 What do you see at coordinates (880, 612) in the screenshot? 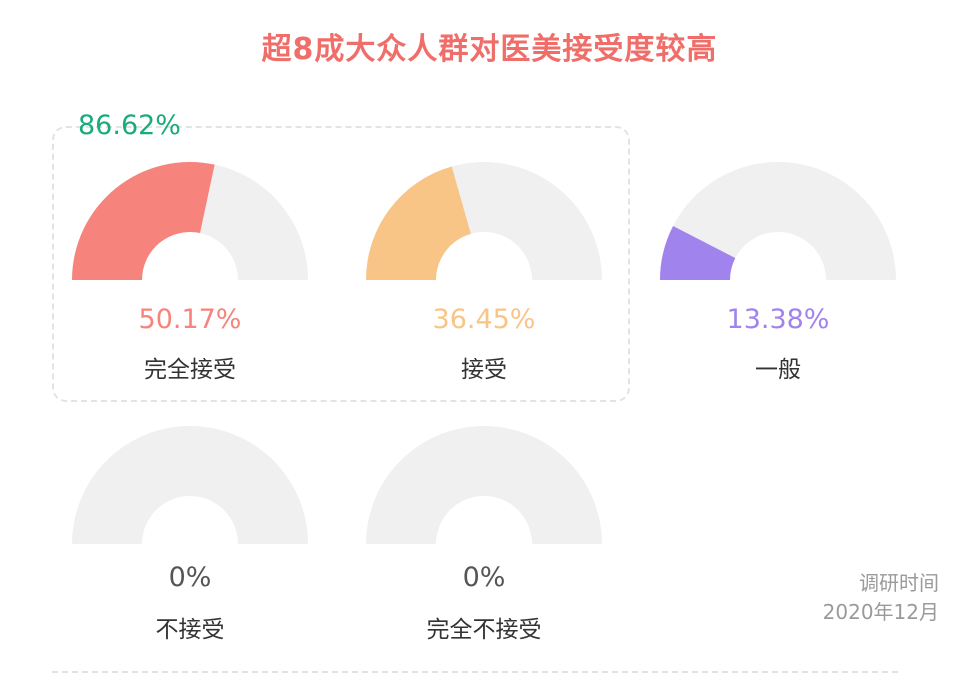
I see `survey-note-date: 2020年12月` at bounding box center [880, 612].